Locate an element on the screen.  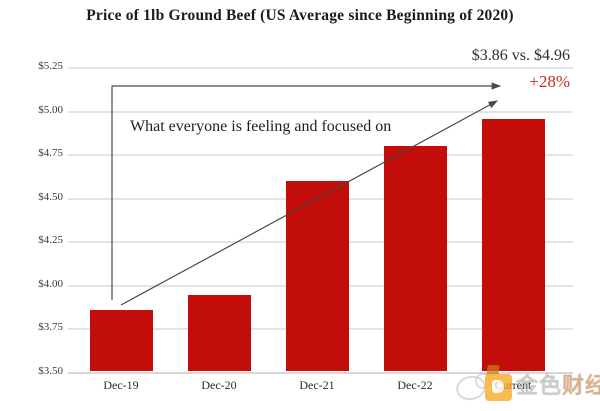
annotation-percent-change: +28% is located at coordinates (549, 81).